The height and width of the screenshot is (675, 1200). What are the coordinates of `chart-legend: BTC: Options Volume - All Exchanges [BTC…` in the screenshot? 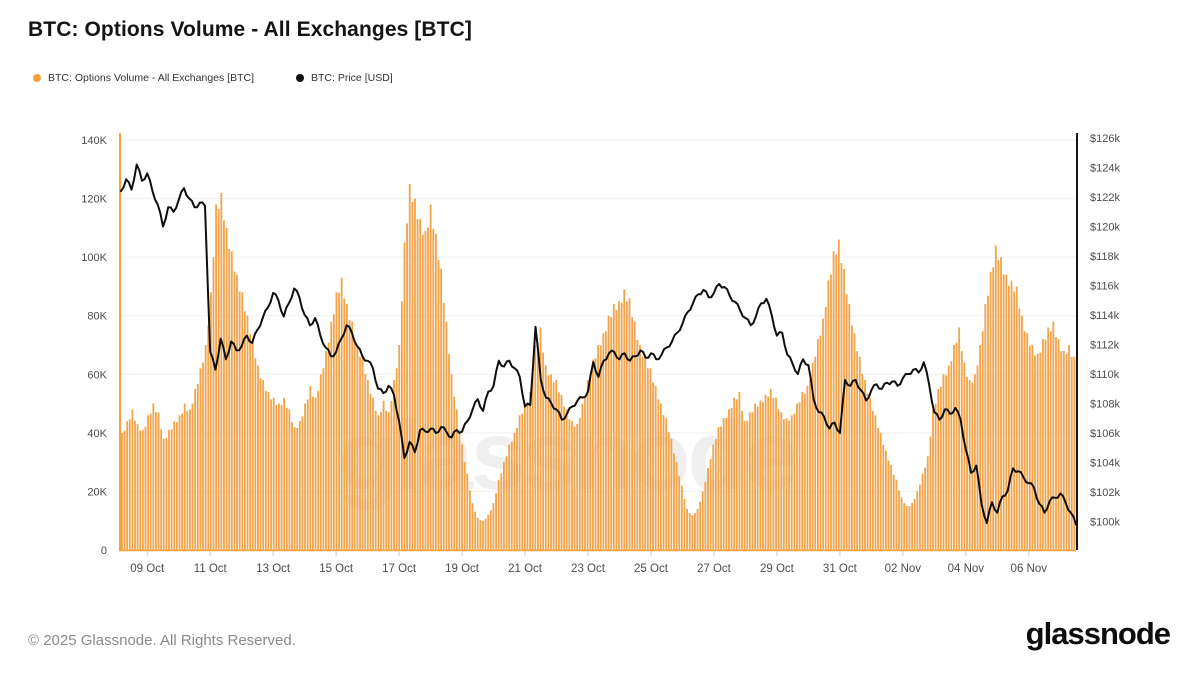 It's located at (213, 78).